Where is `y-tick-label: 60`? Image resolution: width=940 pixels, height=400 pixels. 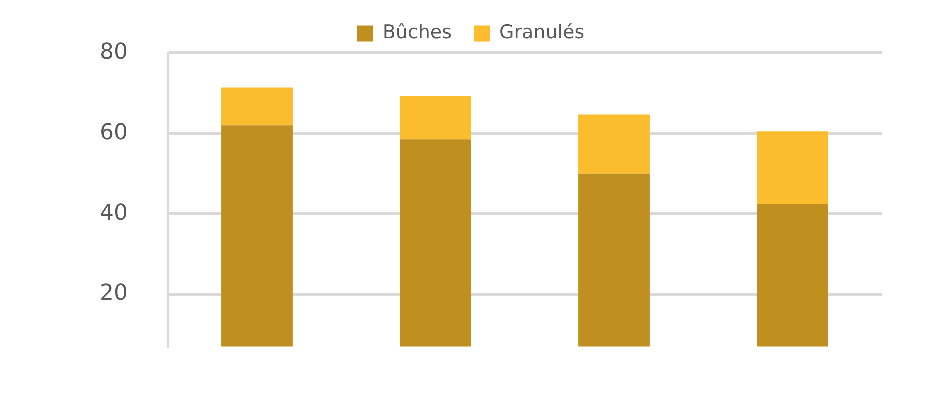
y-tick-label: 60 is located at coordinates (114, 133).